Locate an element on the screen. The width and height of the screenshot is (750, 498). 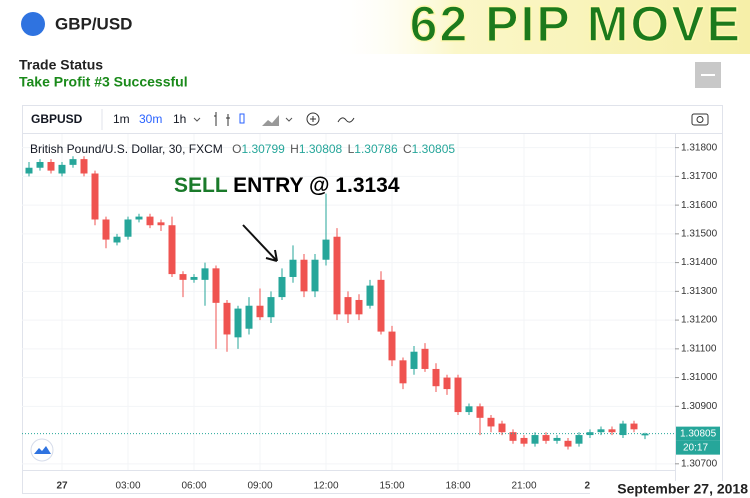
legend-key: C is located at coordinates (407, 149).